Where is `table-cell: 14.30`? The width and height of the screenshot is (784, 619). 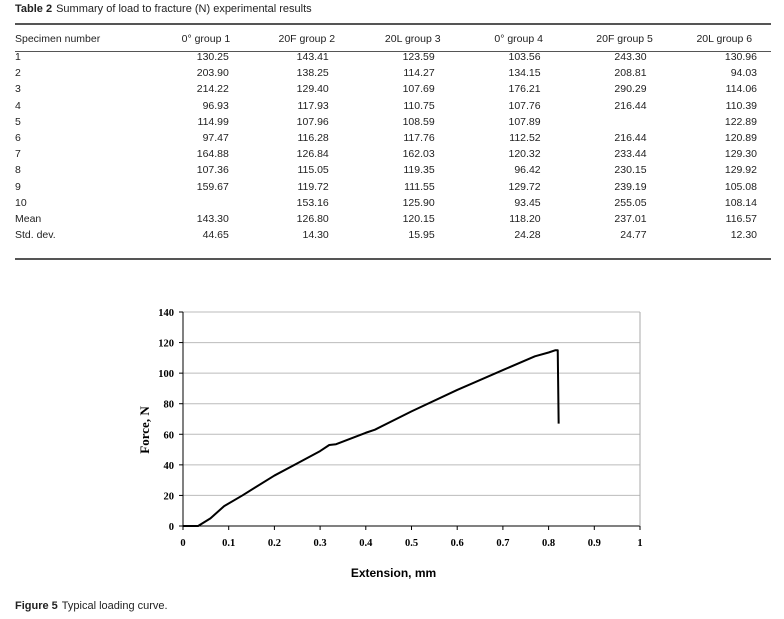
table-cell: 14.30 is located at coordinates (315, 235).